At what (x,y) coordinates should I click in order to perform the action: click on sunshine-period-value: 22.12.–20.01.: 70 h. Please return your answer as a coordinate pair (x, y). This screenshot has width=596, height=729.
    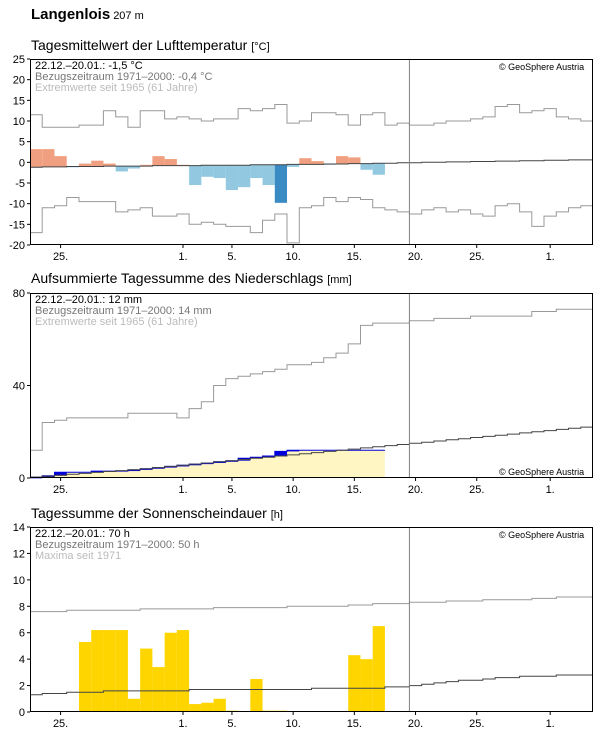
    Looking at the image, I should click on (82, 534).